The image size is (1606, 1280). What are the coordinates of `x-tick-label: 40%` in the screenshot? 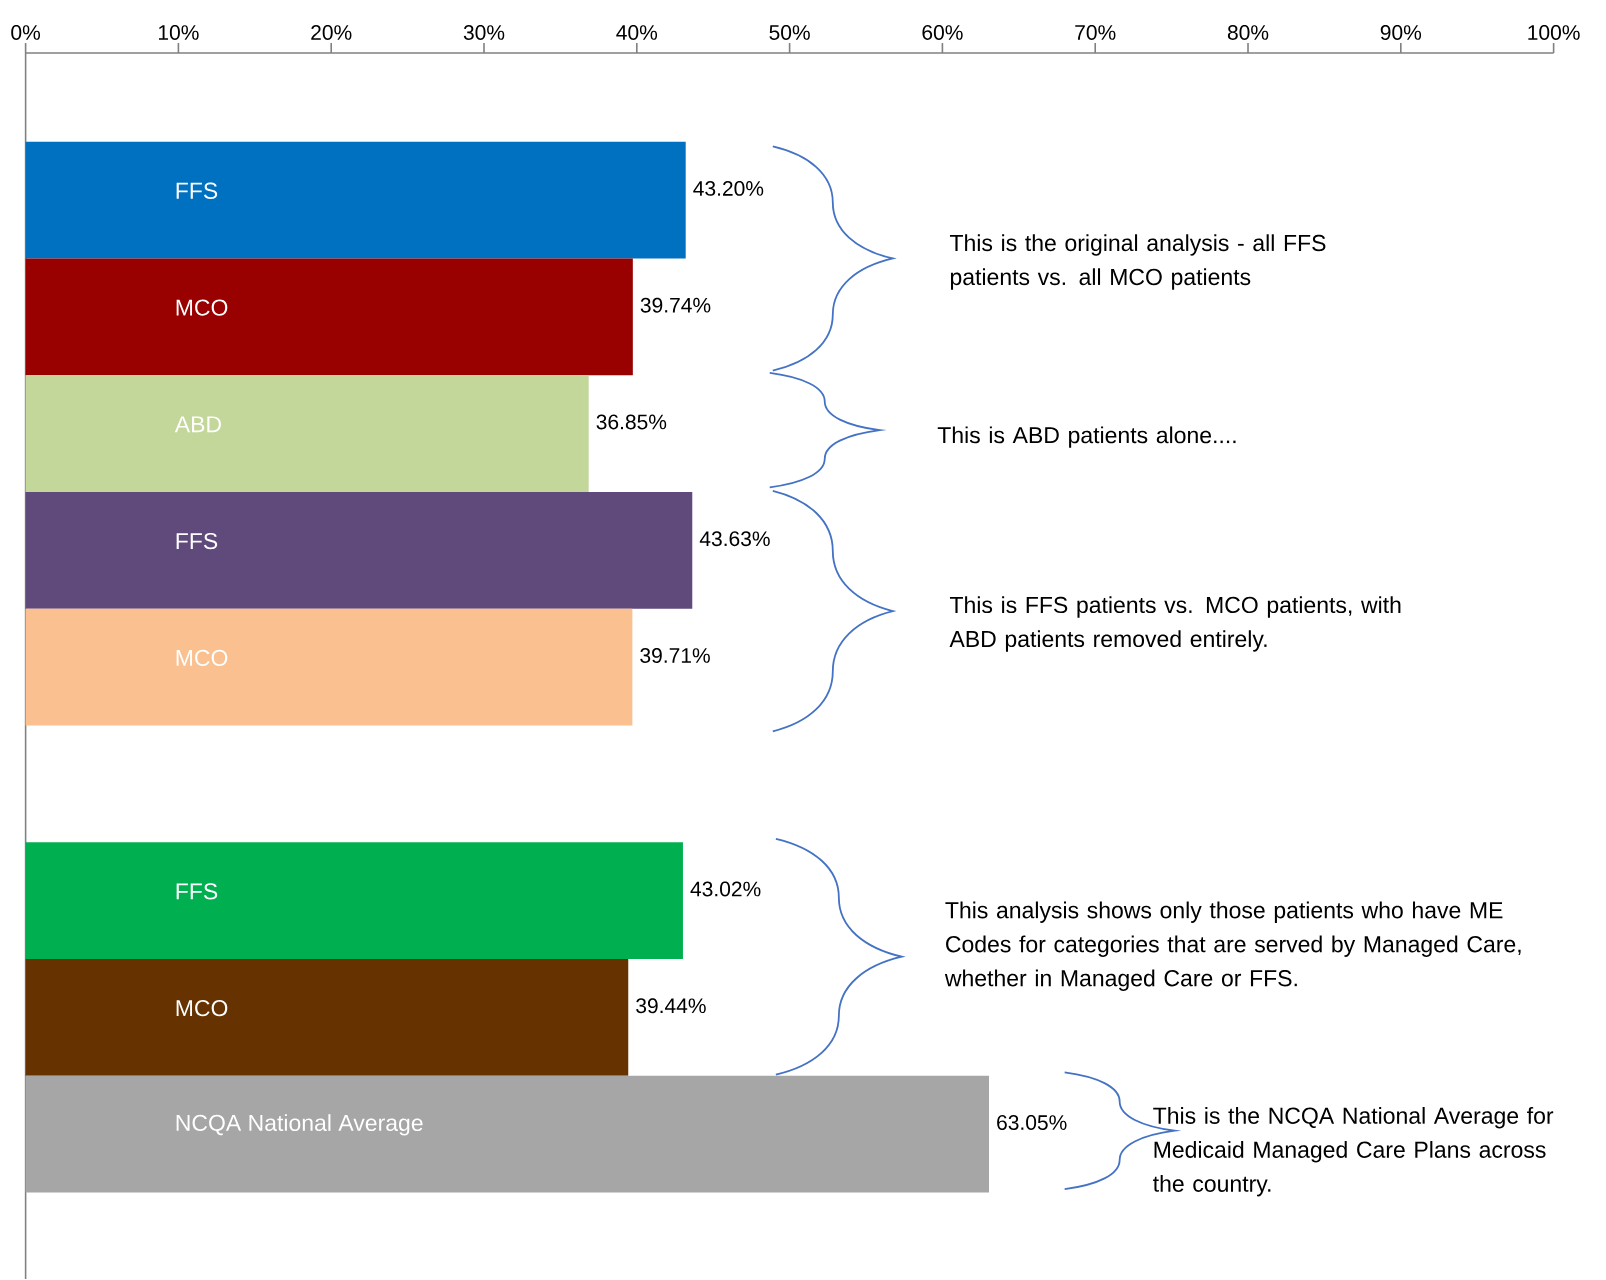 It's located at (637, 33).